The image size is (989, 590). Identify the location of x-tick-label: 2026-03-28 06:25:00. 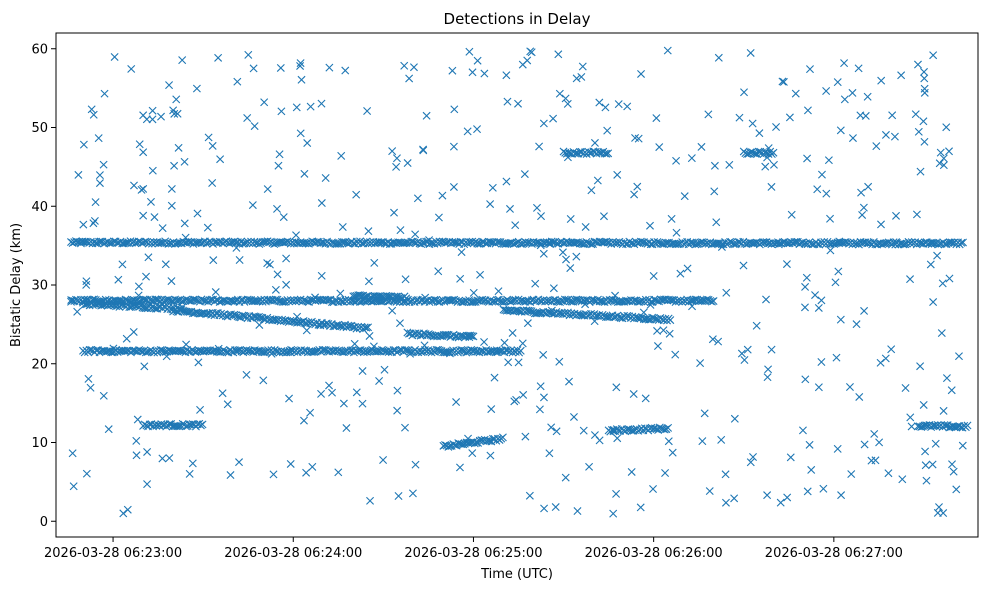
(473, 553).